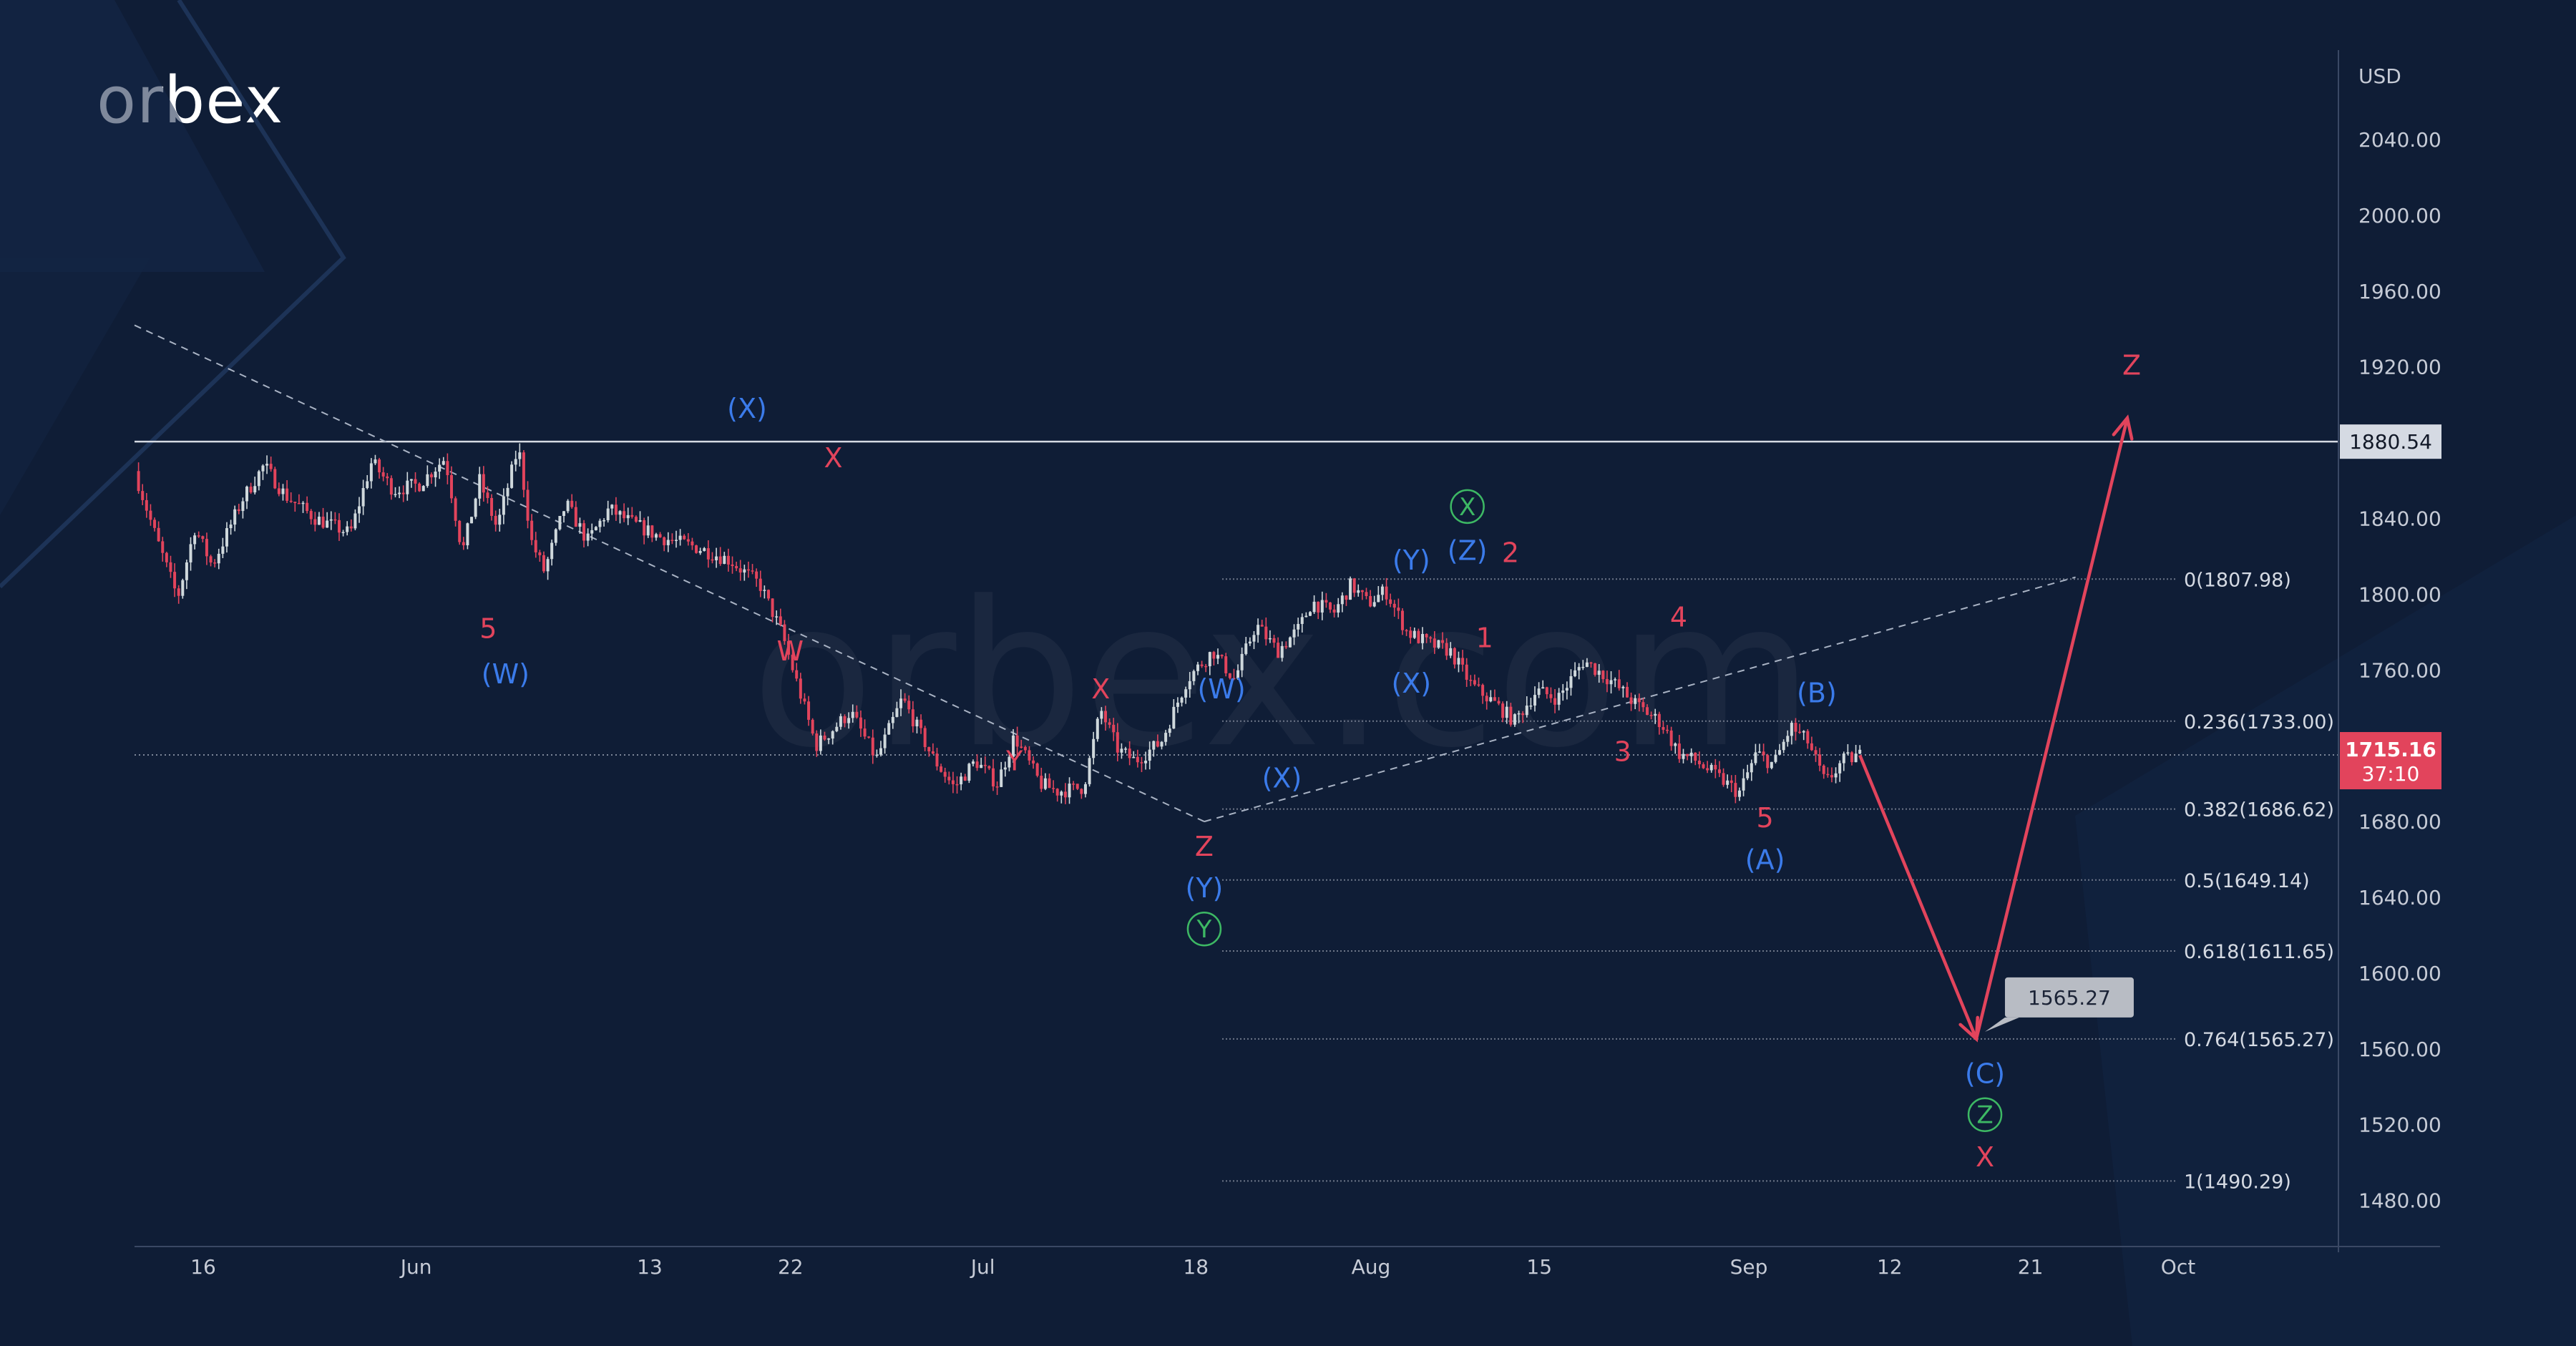 The width and height of the screenshot is (2576, 1346). I want to click on x-tick-label: 16, so click(203, 1267).